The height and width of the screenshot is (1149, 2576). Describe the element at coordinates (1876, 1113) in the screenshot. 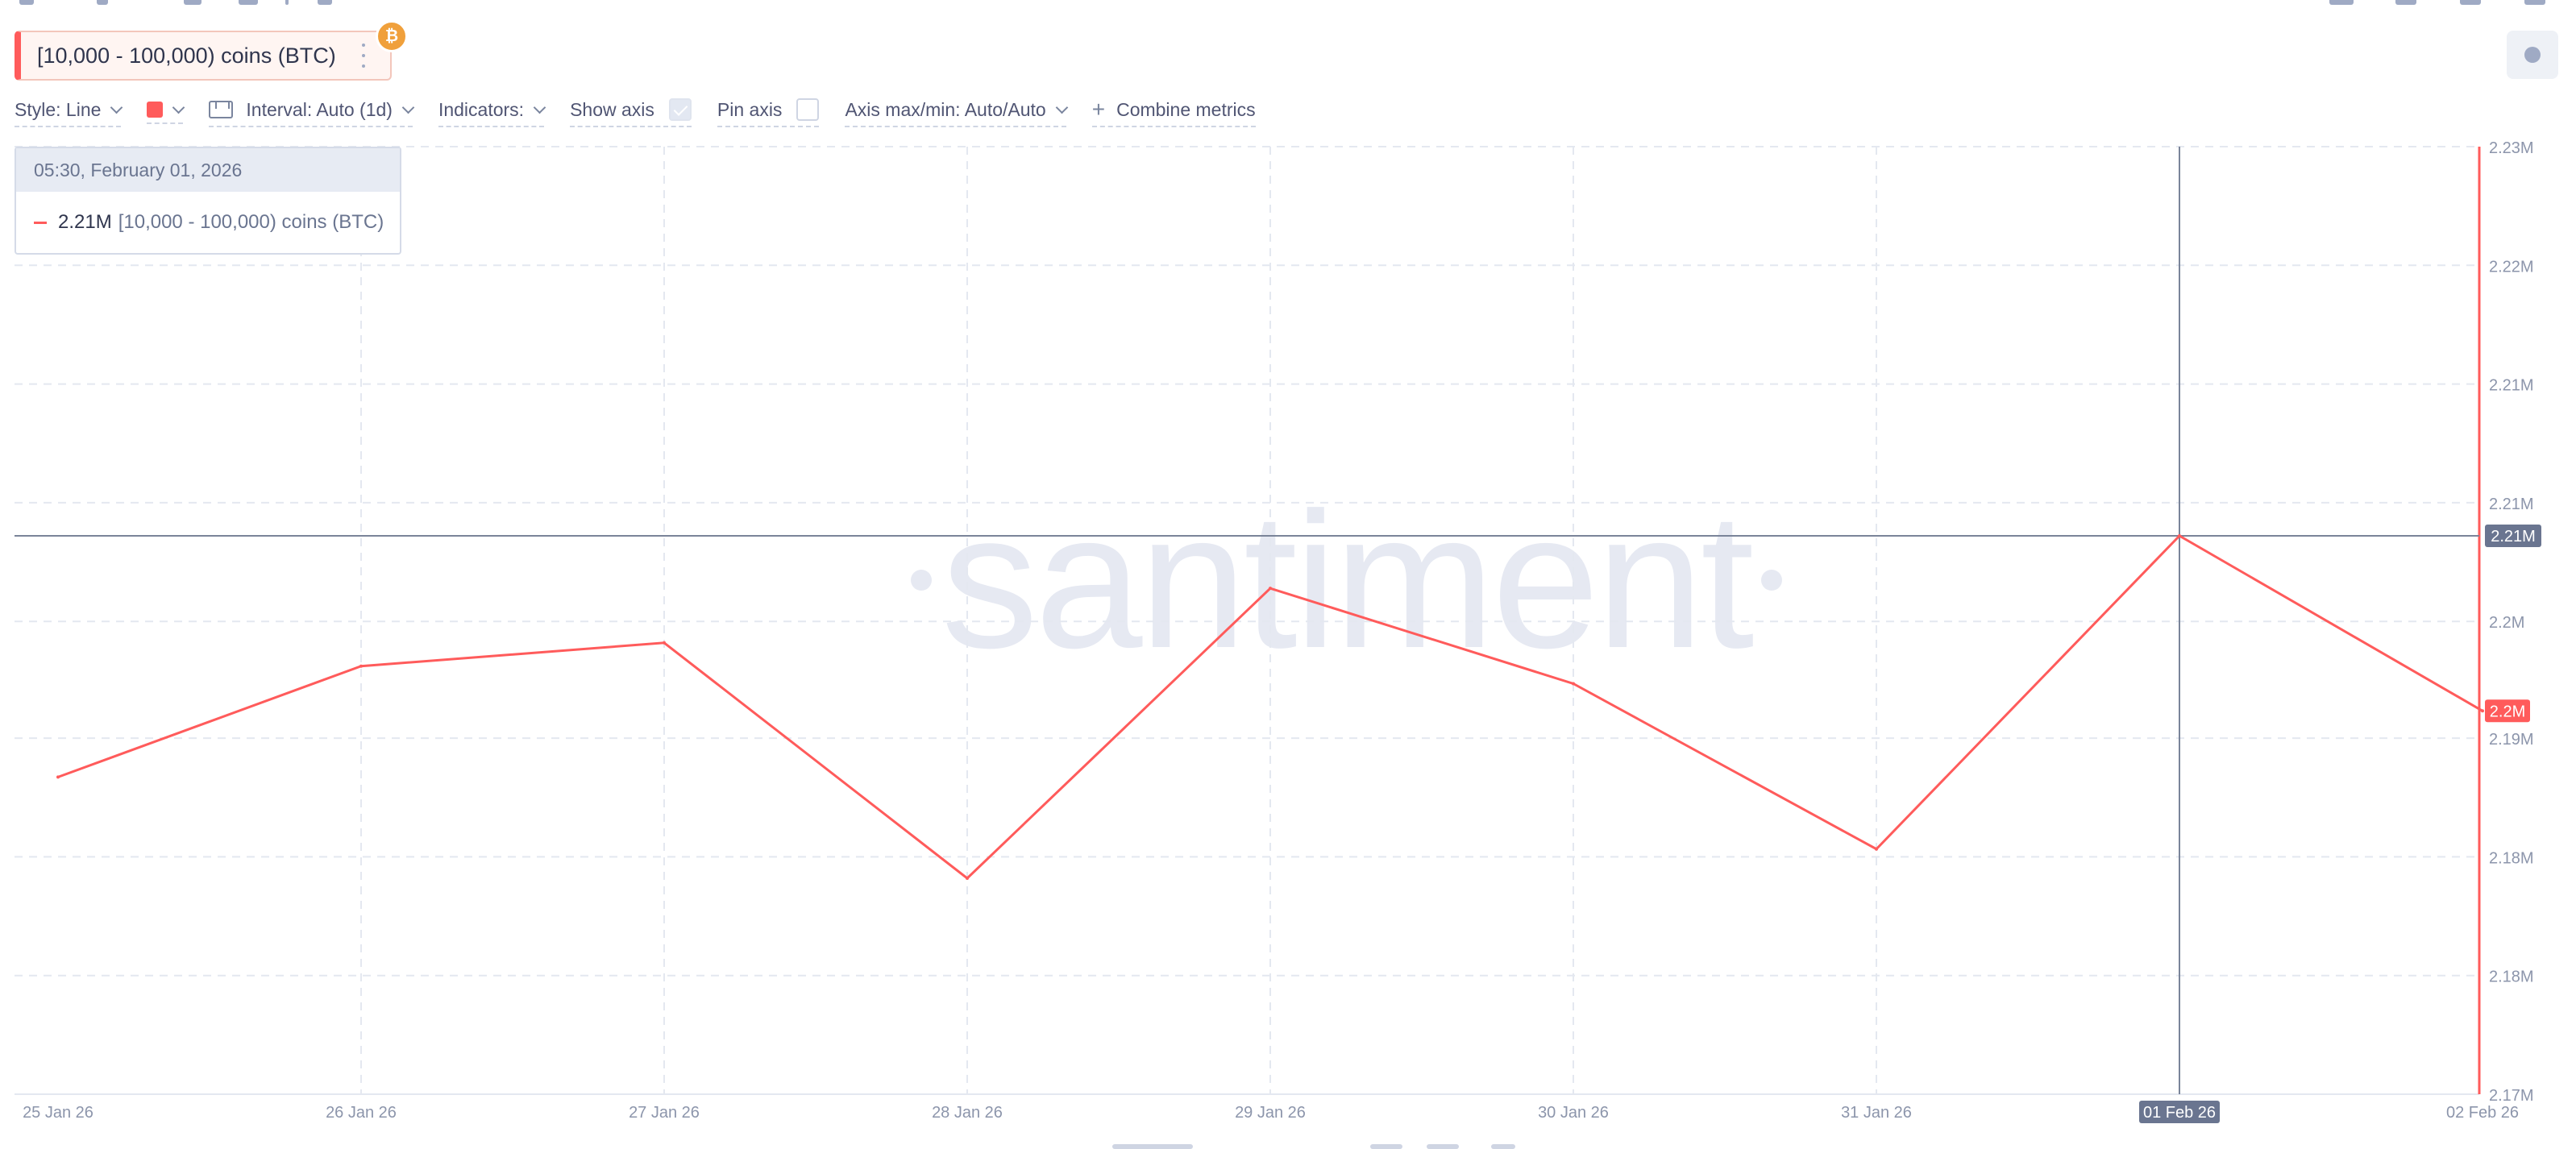

I see `x-tick-label: 31 Jan 26` at that location.